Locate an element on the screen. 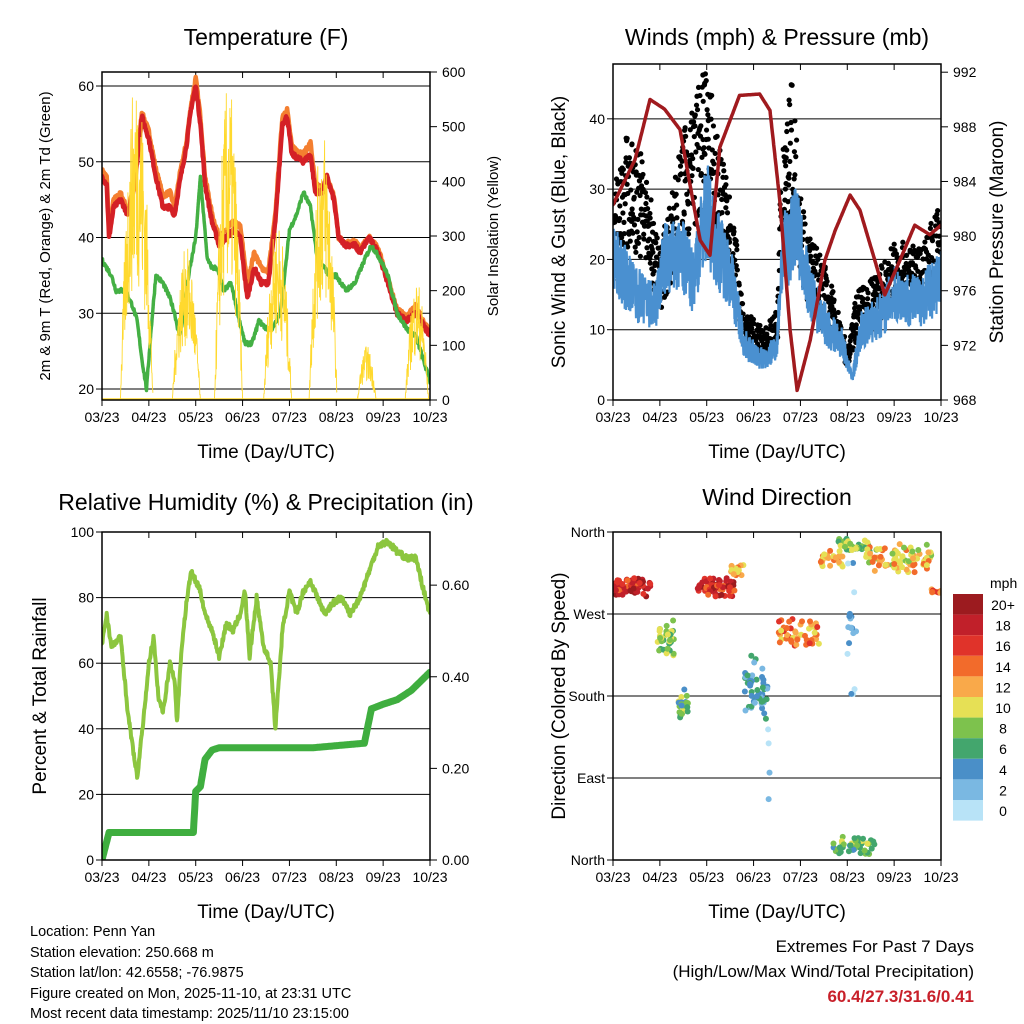 This screenshot has height=1024, width=1024. x-tick-label: 08/23 is located at coordinates (336, 417).